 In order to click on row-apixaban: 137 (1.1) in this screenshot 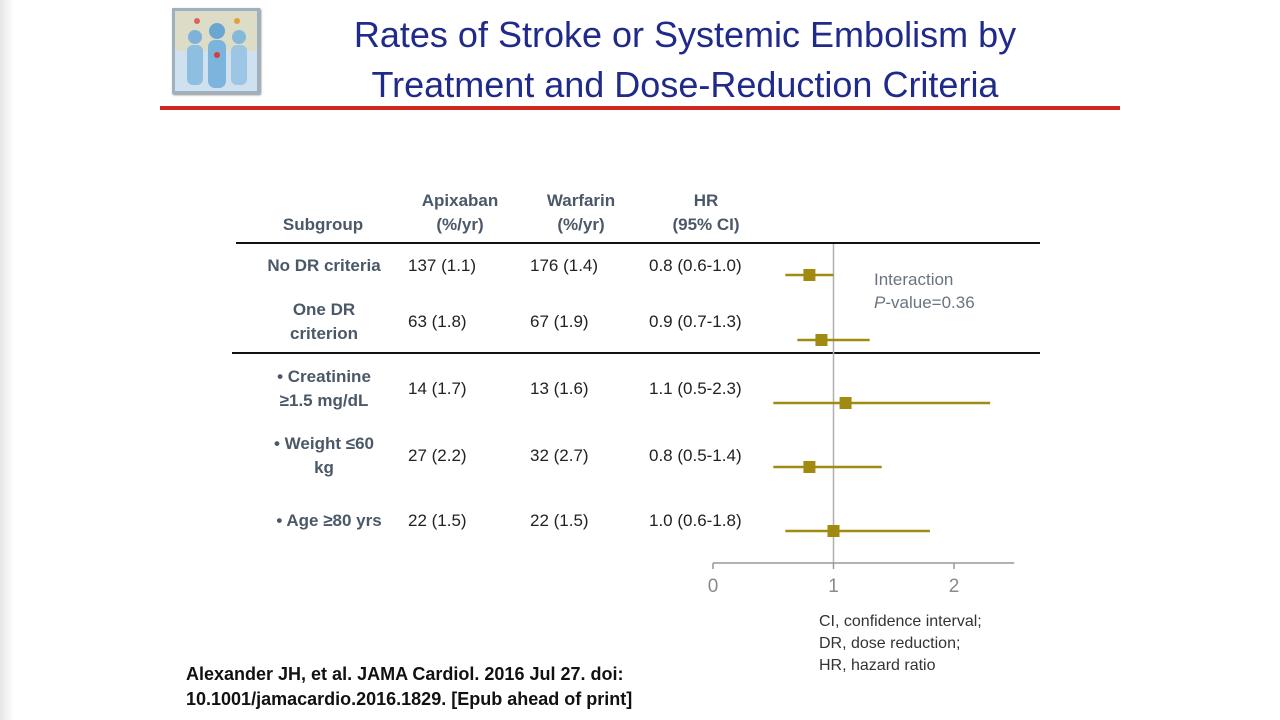, I will do `click(442, 265)`.